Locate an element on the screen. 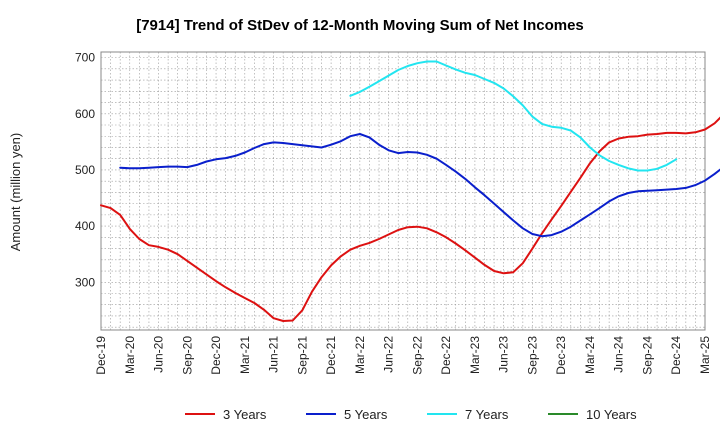 Image resolution: width=720 pixels, height=440 pixels. x-tick-label: Mar-22 is located at coordinates (360, 355).